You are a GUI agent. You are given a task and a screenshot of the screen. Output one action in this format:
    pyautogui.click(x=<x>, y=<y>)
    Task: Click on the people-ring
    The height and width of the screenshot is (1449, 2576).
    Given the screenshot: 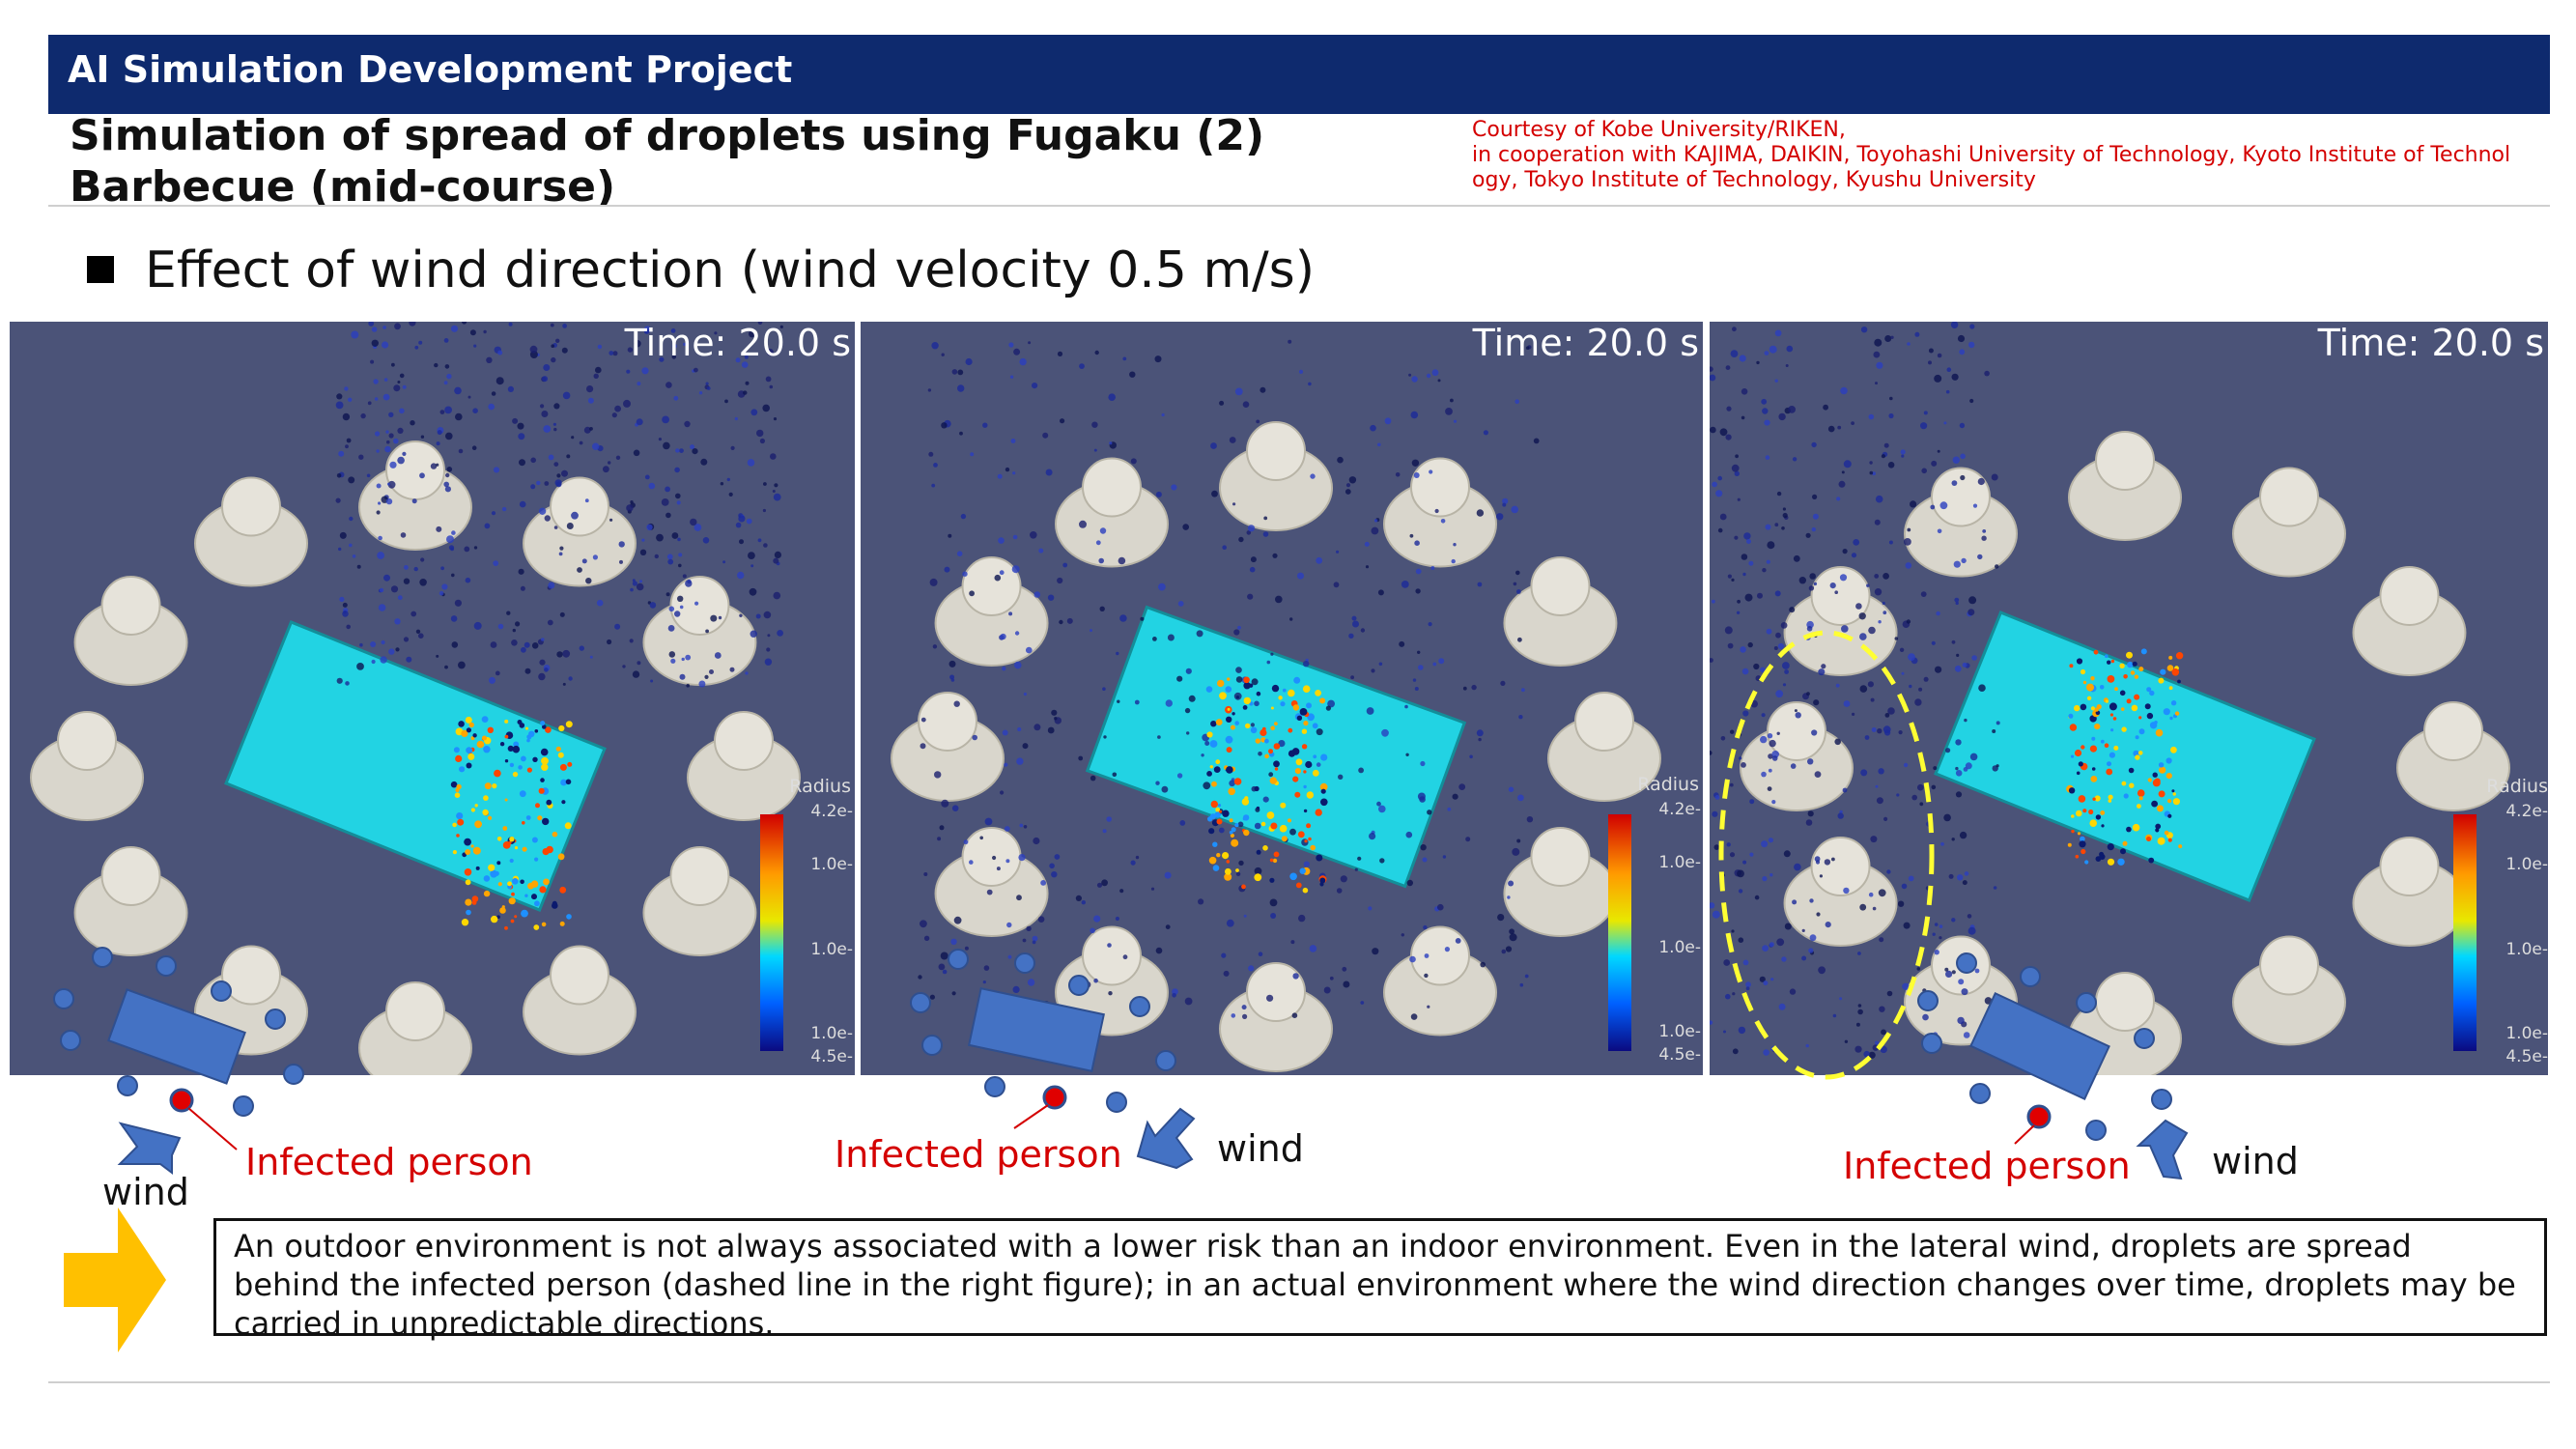 What is the action you would take?
    pyautogui.click(x=415, y=757)
    